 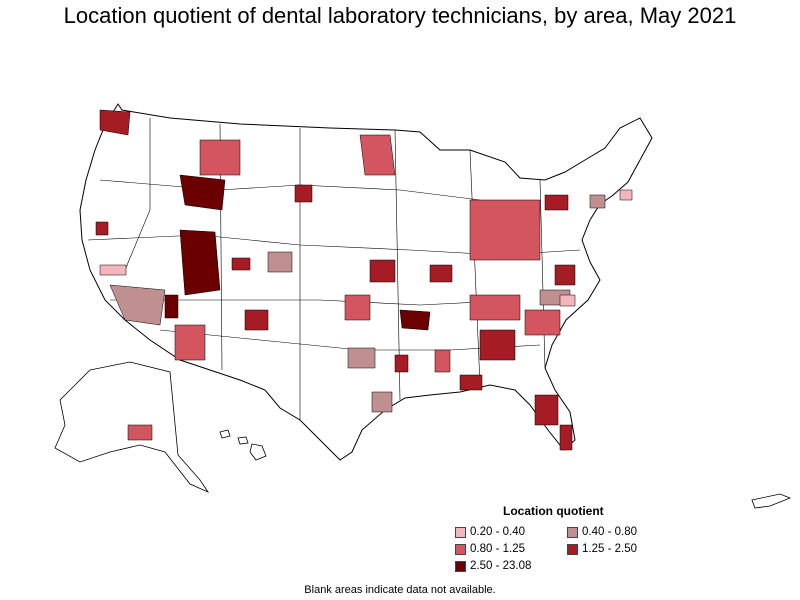 What do you see at coordinates (771, 501) in the screenshot?
I see `puerto-rico-outline` at bounding box center [771, 501].